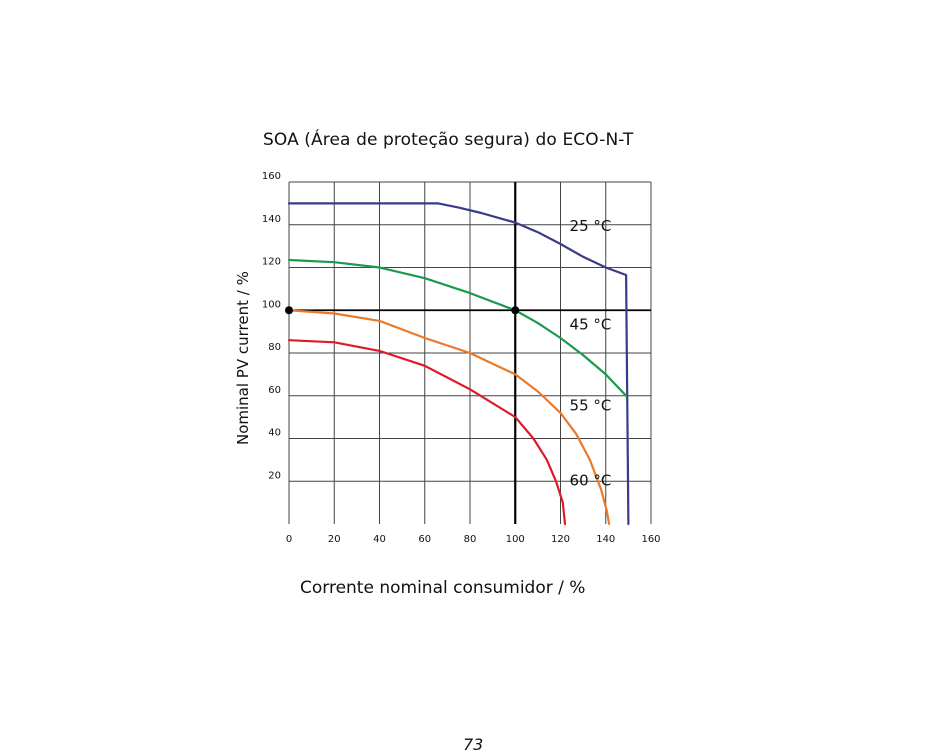 The width and height of the screenshot is (950, 754). Describe the element at coordinates (243, 358) in the screenshot. I see `y-axis-label: Nominal PV current / %` at that location.